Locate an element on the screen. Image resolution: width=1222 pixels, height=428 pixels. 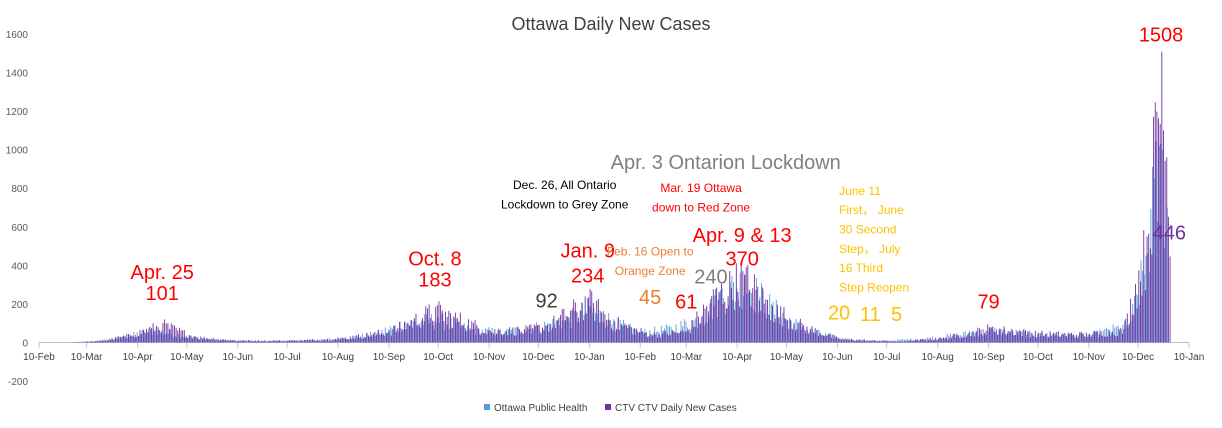
annotation: First， June is located at coordinates (871, 210).